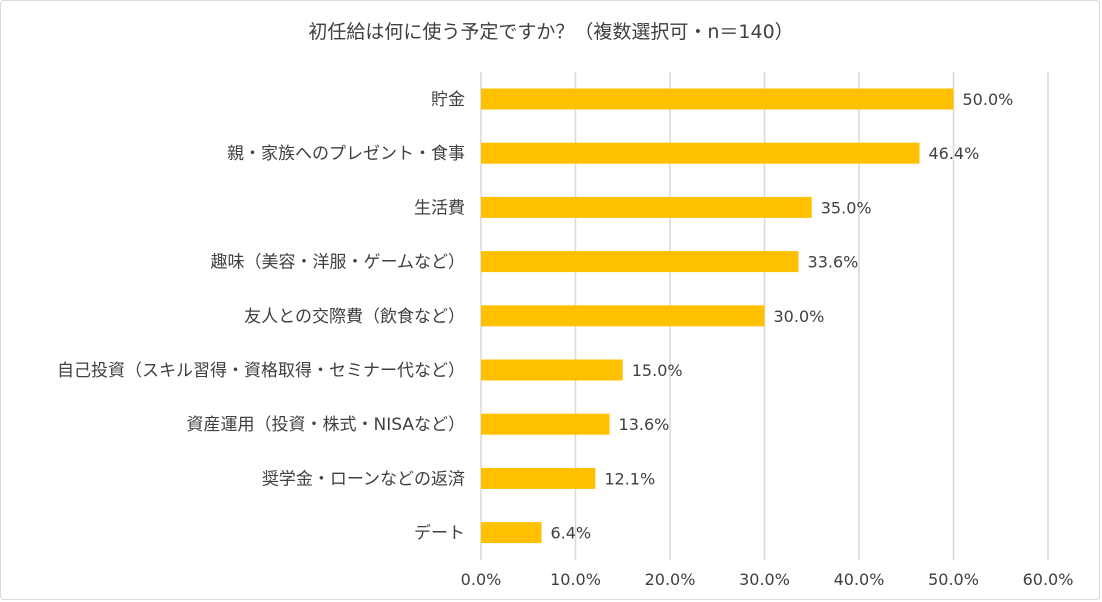 This screenshot has width=1102, height=602. What do you see at coordinates (1048, 579) in the screenshot?
I see `x-tick-label: 60.0%` at bounding box center [1048, 579].